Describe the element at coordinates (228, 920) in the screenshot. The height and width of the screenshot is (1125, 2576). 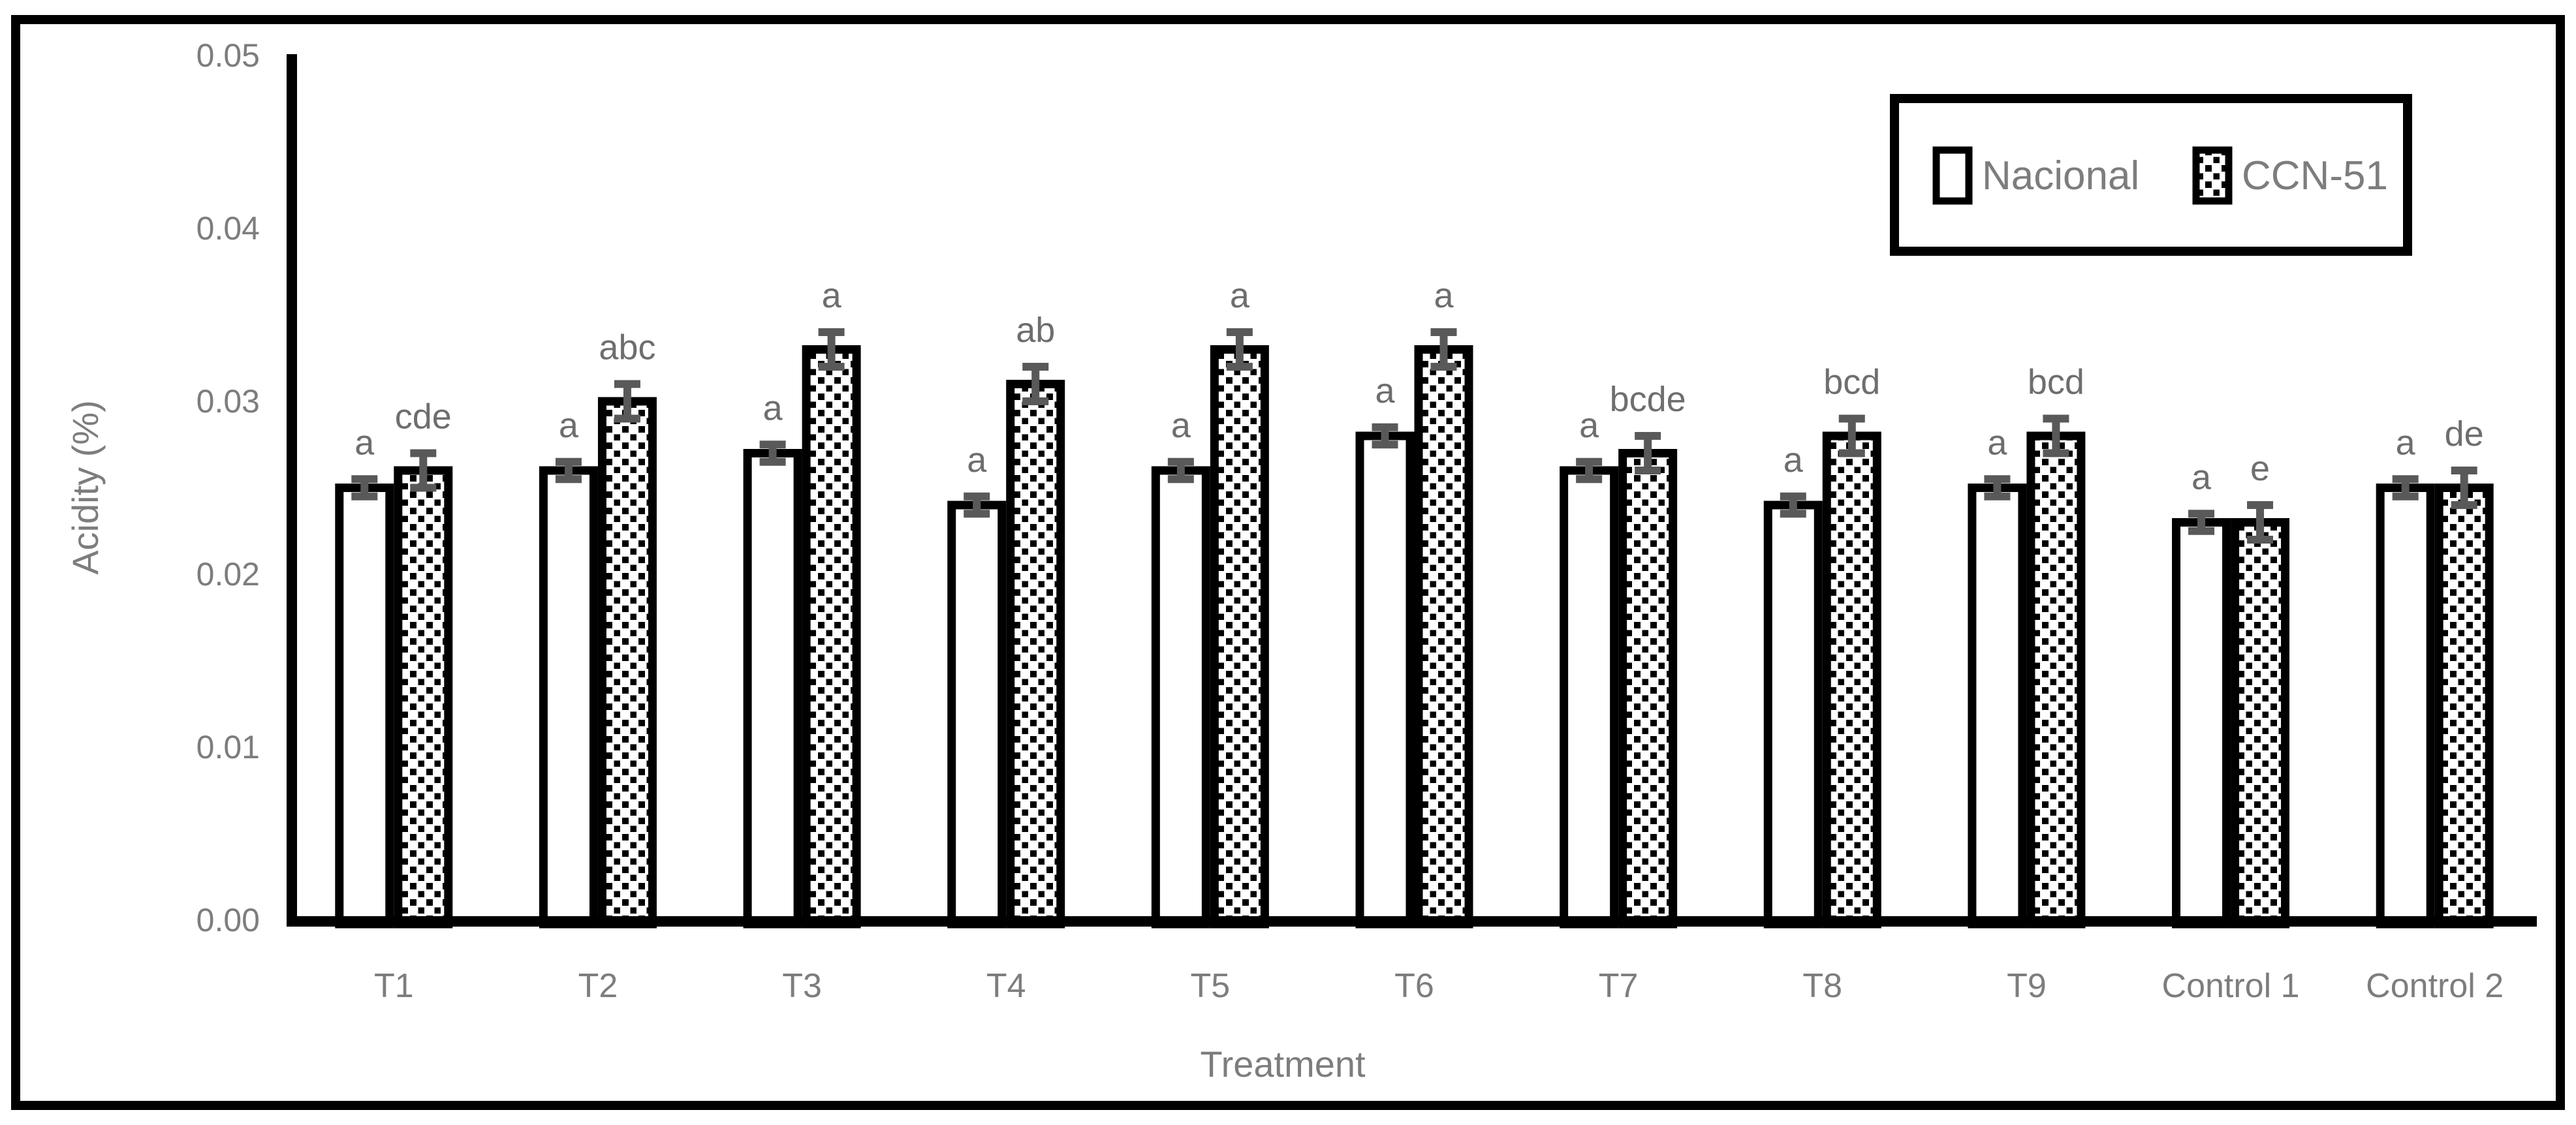
I see `y-tick-label-0.00: 0.00` at that location.